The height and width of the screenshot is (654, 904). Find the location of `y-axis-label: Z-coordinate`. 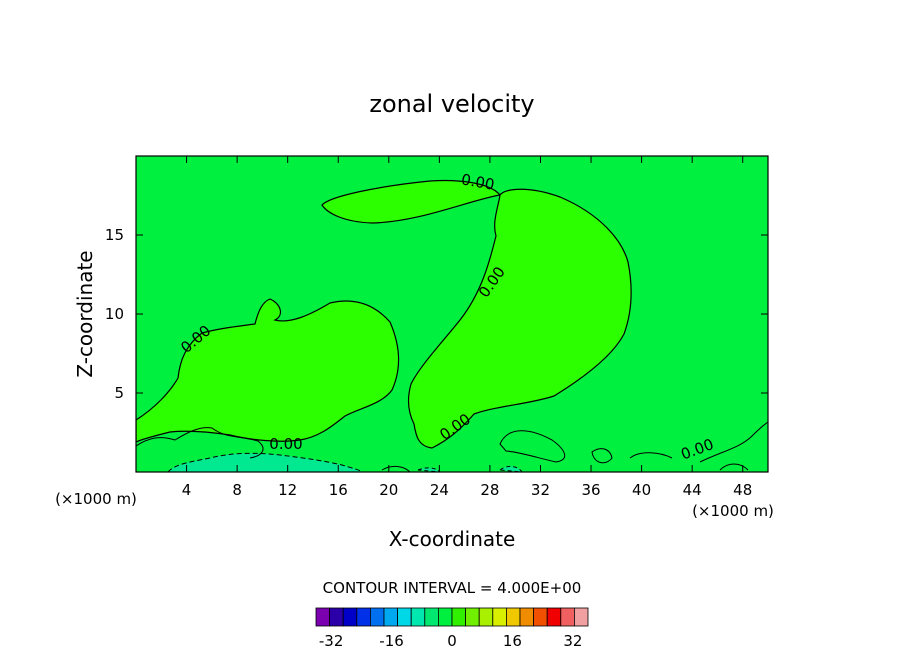

y-axis-label: Z-coordinate is located at coordinates (85, 313).